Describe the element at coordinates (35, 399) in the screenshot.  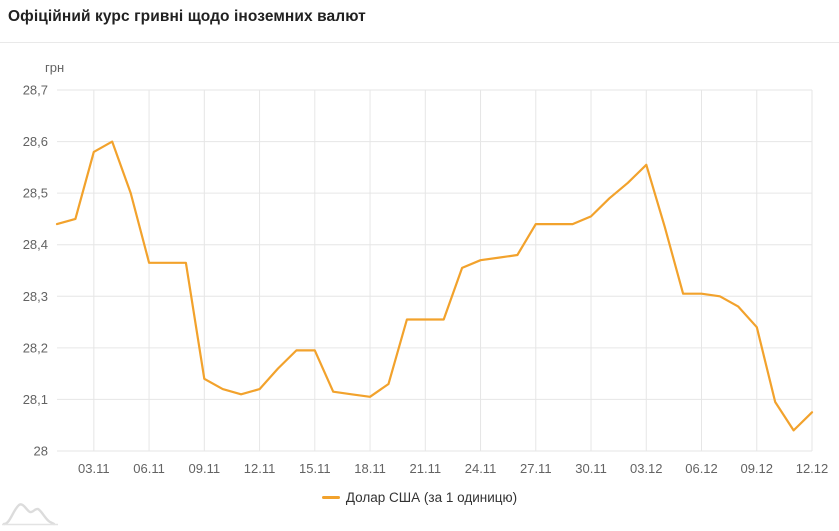
I see `y-tick-label: 28,1` at that location.